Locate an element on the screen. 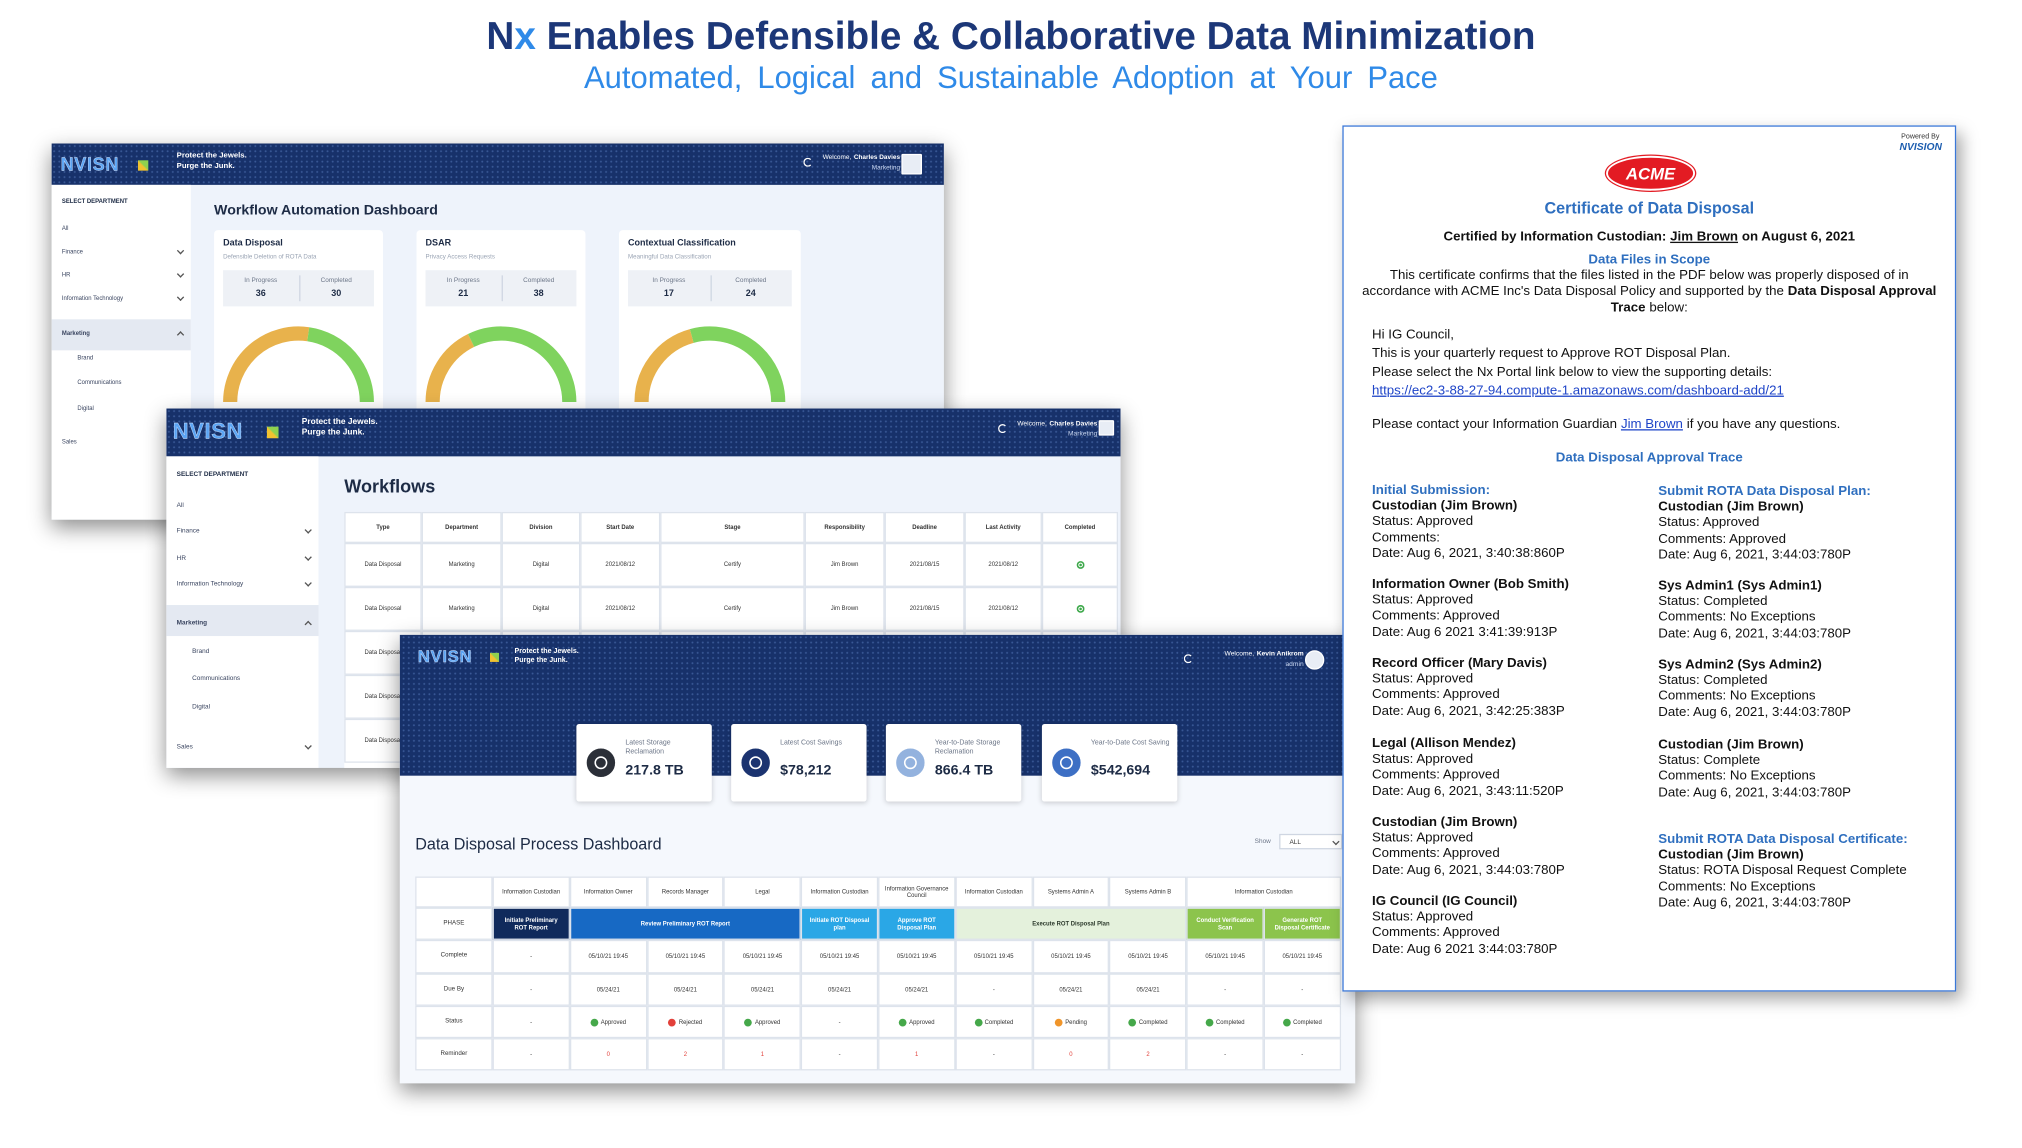 This screenshot has width=2022, height=1148. logo-mark is located at coordinates (273, 432).